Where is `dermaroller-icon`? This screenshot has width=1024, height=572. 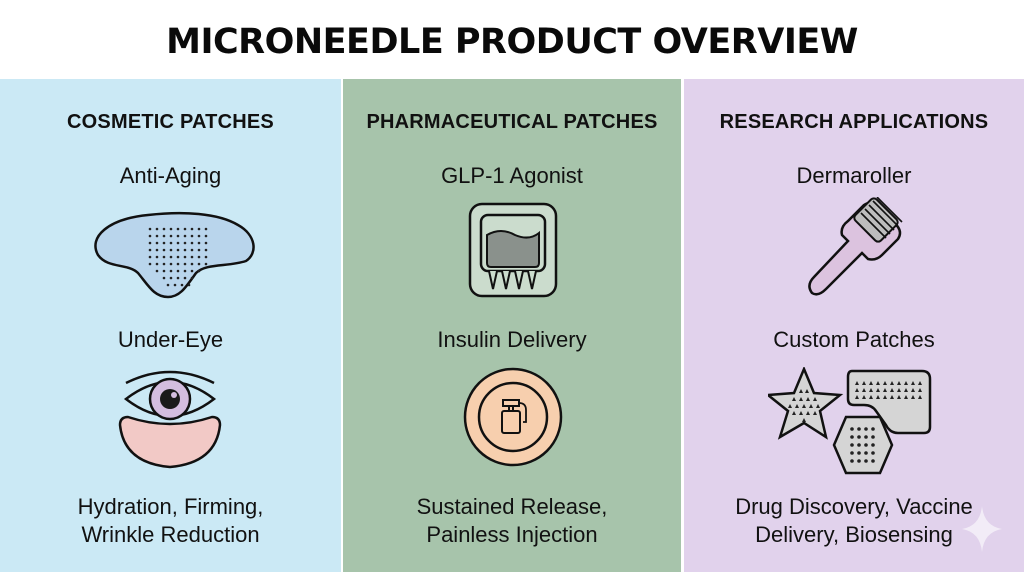 dermaroller-icon is located at coordinates (855, 246).